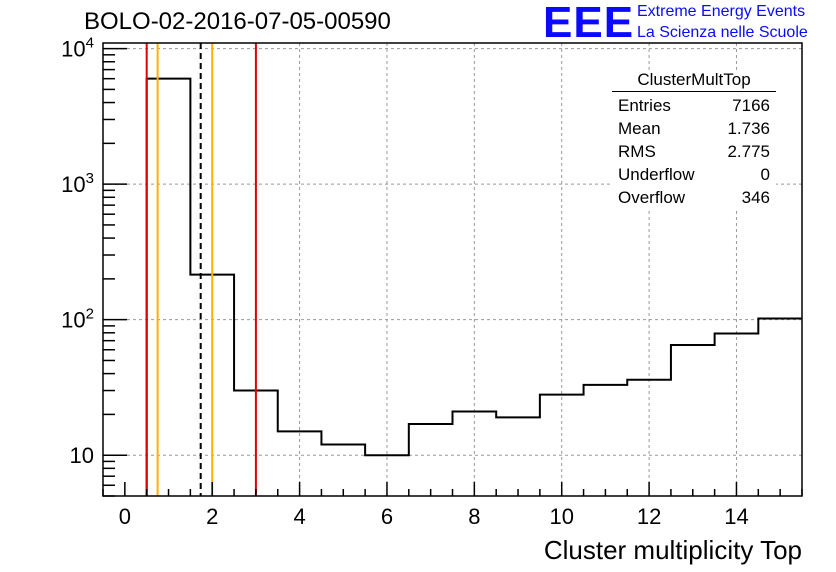 The image size is (836, 572). Describe the element at coordinates (748, 128) in the screenshot. I see `stats-value: 1.736` at that location.